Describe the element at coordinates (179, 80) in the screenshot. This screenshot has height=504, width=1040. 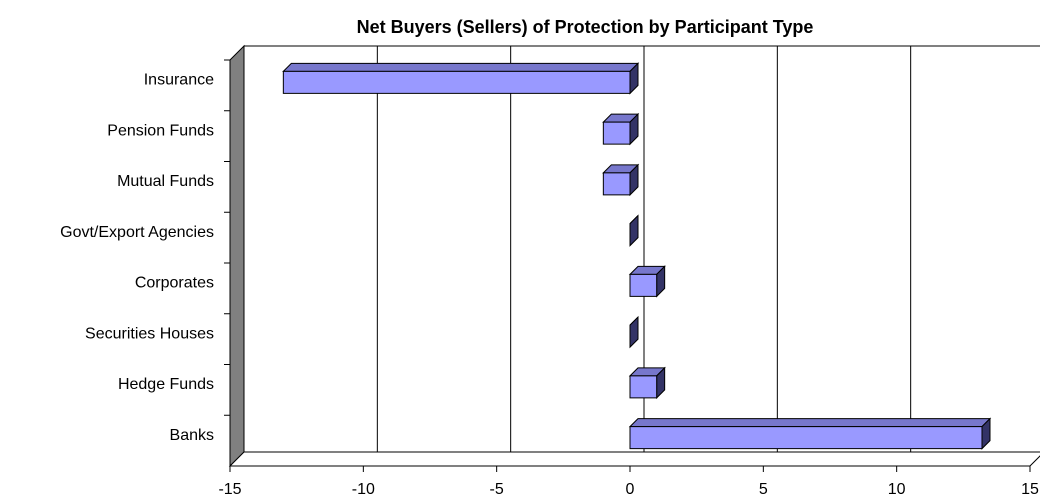
I see `y-tick-label: Insurance` at that location.